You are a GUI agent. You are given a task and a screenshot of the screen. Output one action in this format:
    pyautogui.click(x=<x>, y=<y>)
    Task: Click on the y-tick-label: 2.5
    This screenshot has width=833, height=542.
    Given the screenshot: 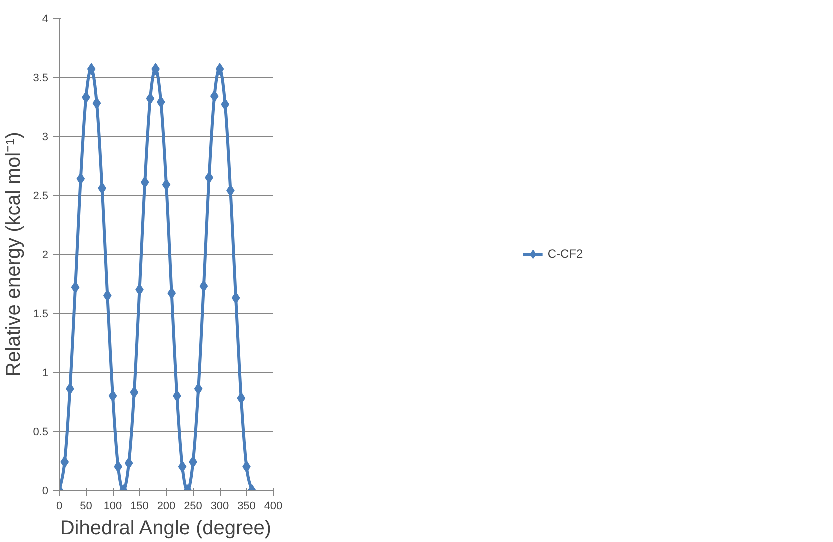 What is the action you would take?
    pyautogui.click(x=41, y=196)
    